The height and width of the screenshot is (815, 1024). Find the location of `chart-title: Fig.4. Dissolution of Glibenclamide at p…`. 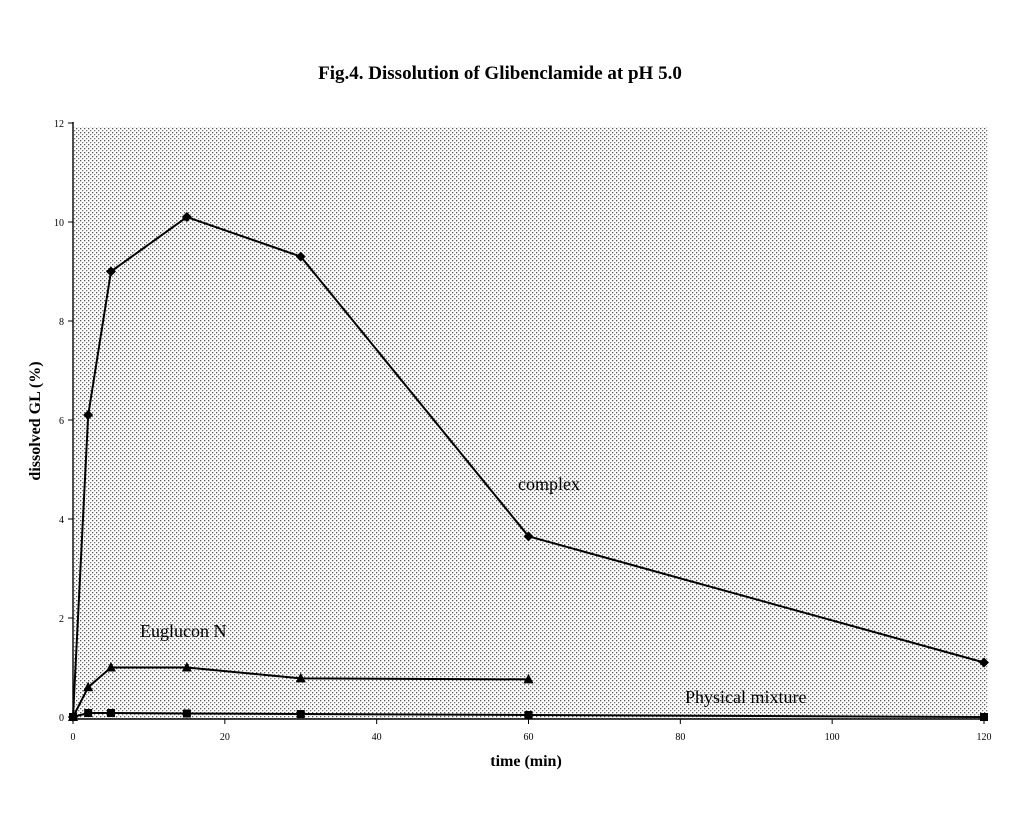

chart-title: Fig.4. Dissolution of Glibenclamide at p… is located at coordinates (500, 73).